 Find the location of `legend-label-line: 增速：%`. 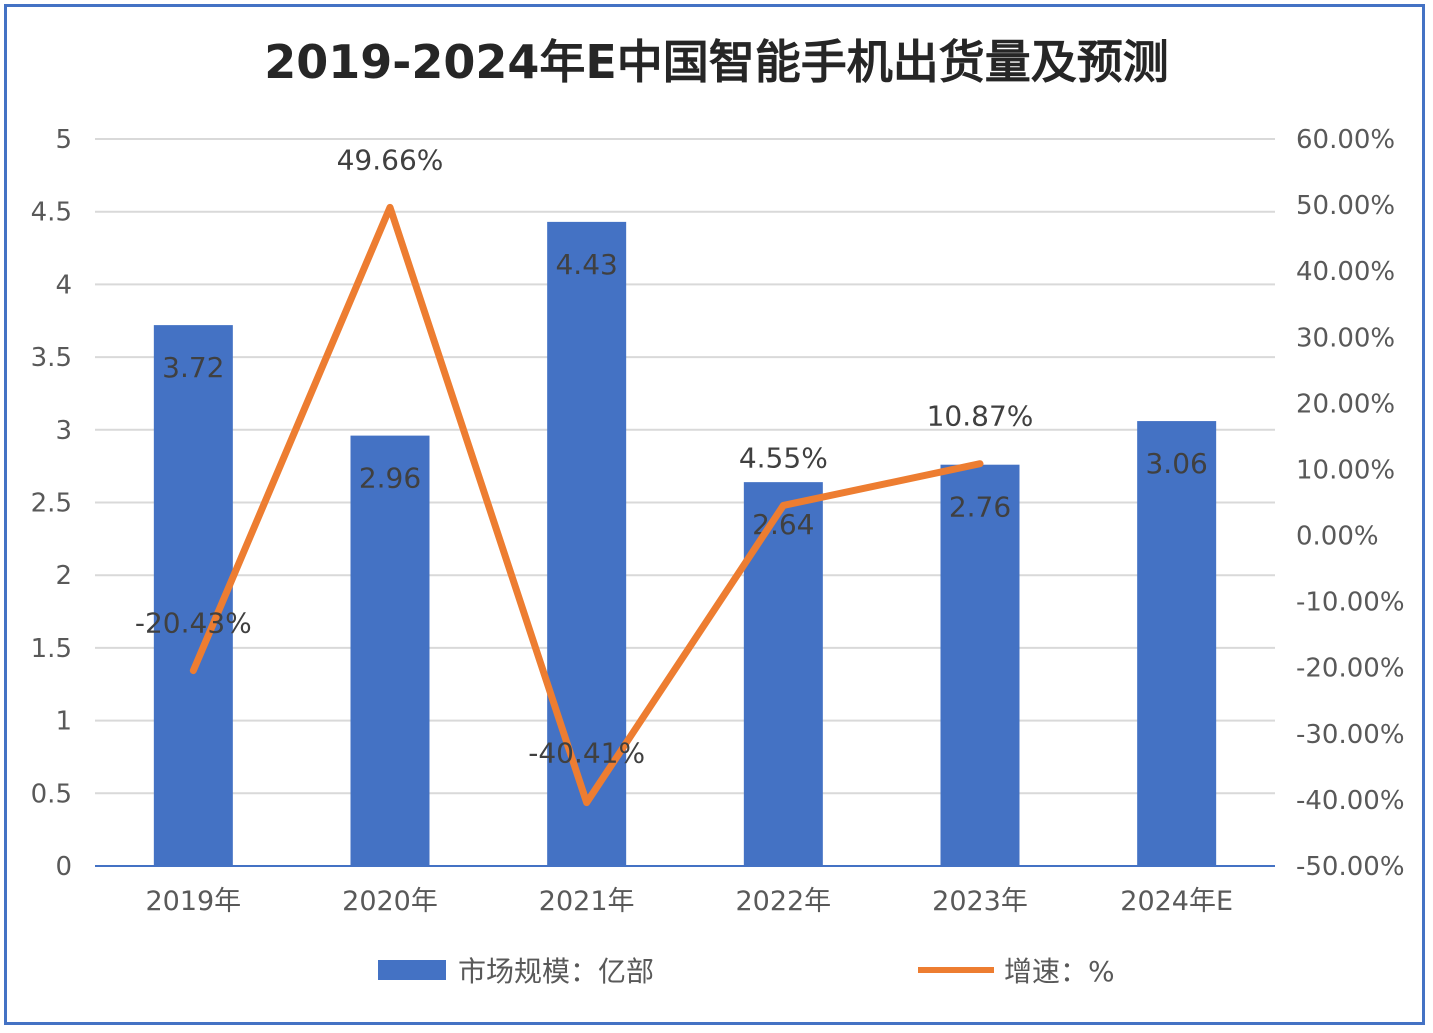

legend-label-line: 增速：% is located at coordinates (1059, 971).